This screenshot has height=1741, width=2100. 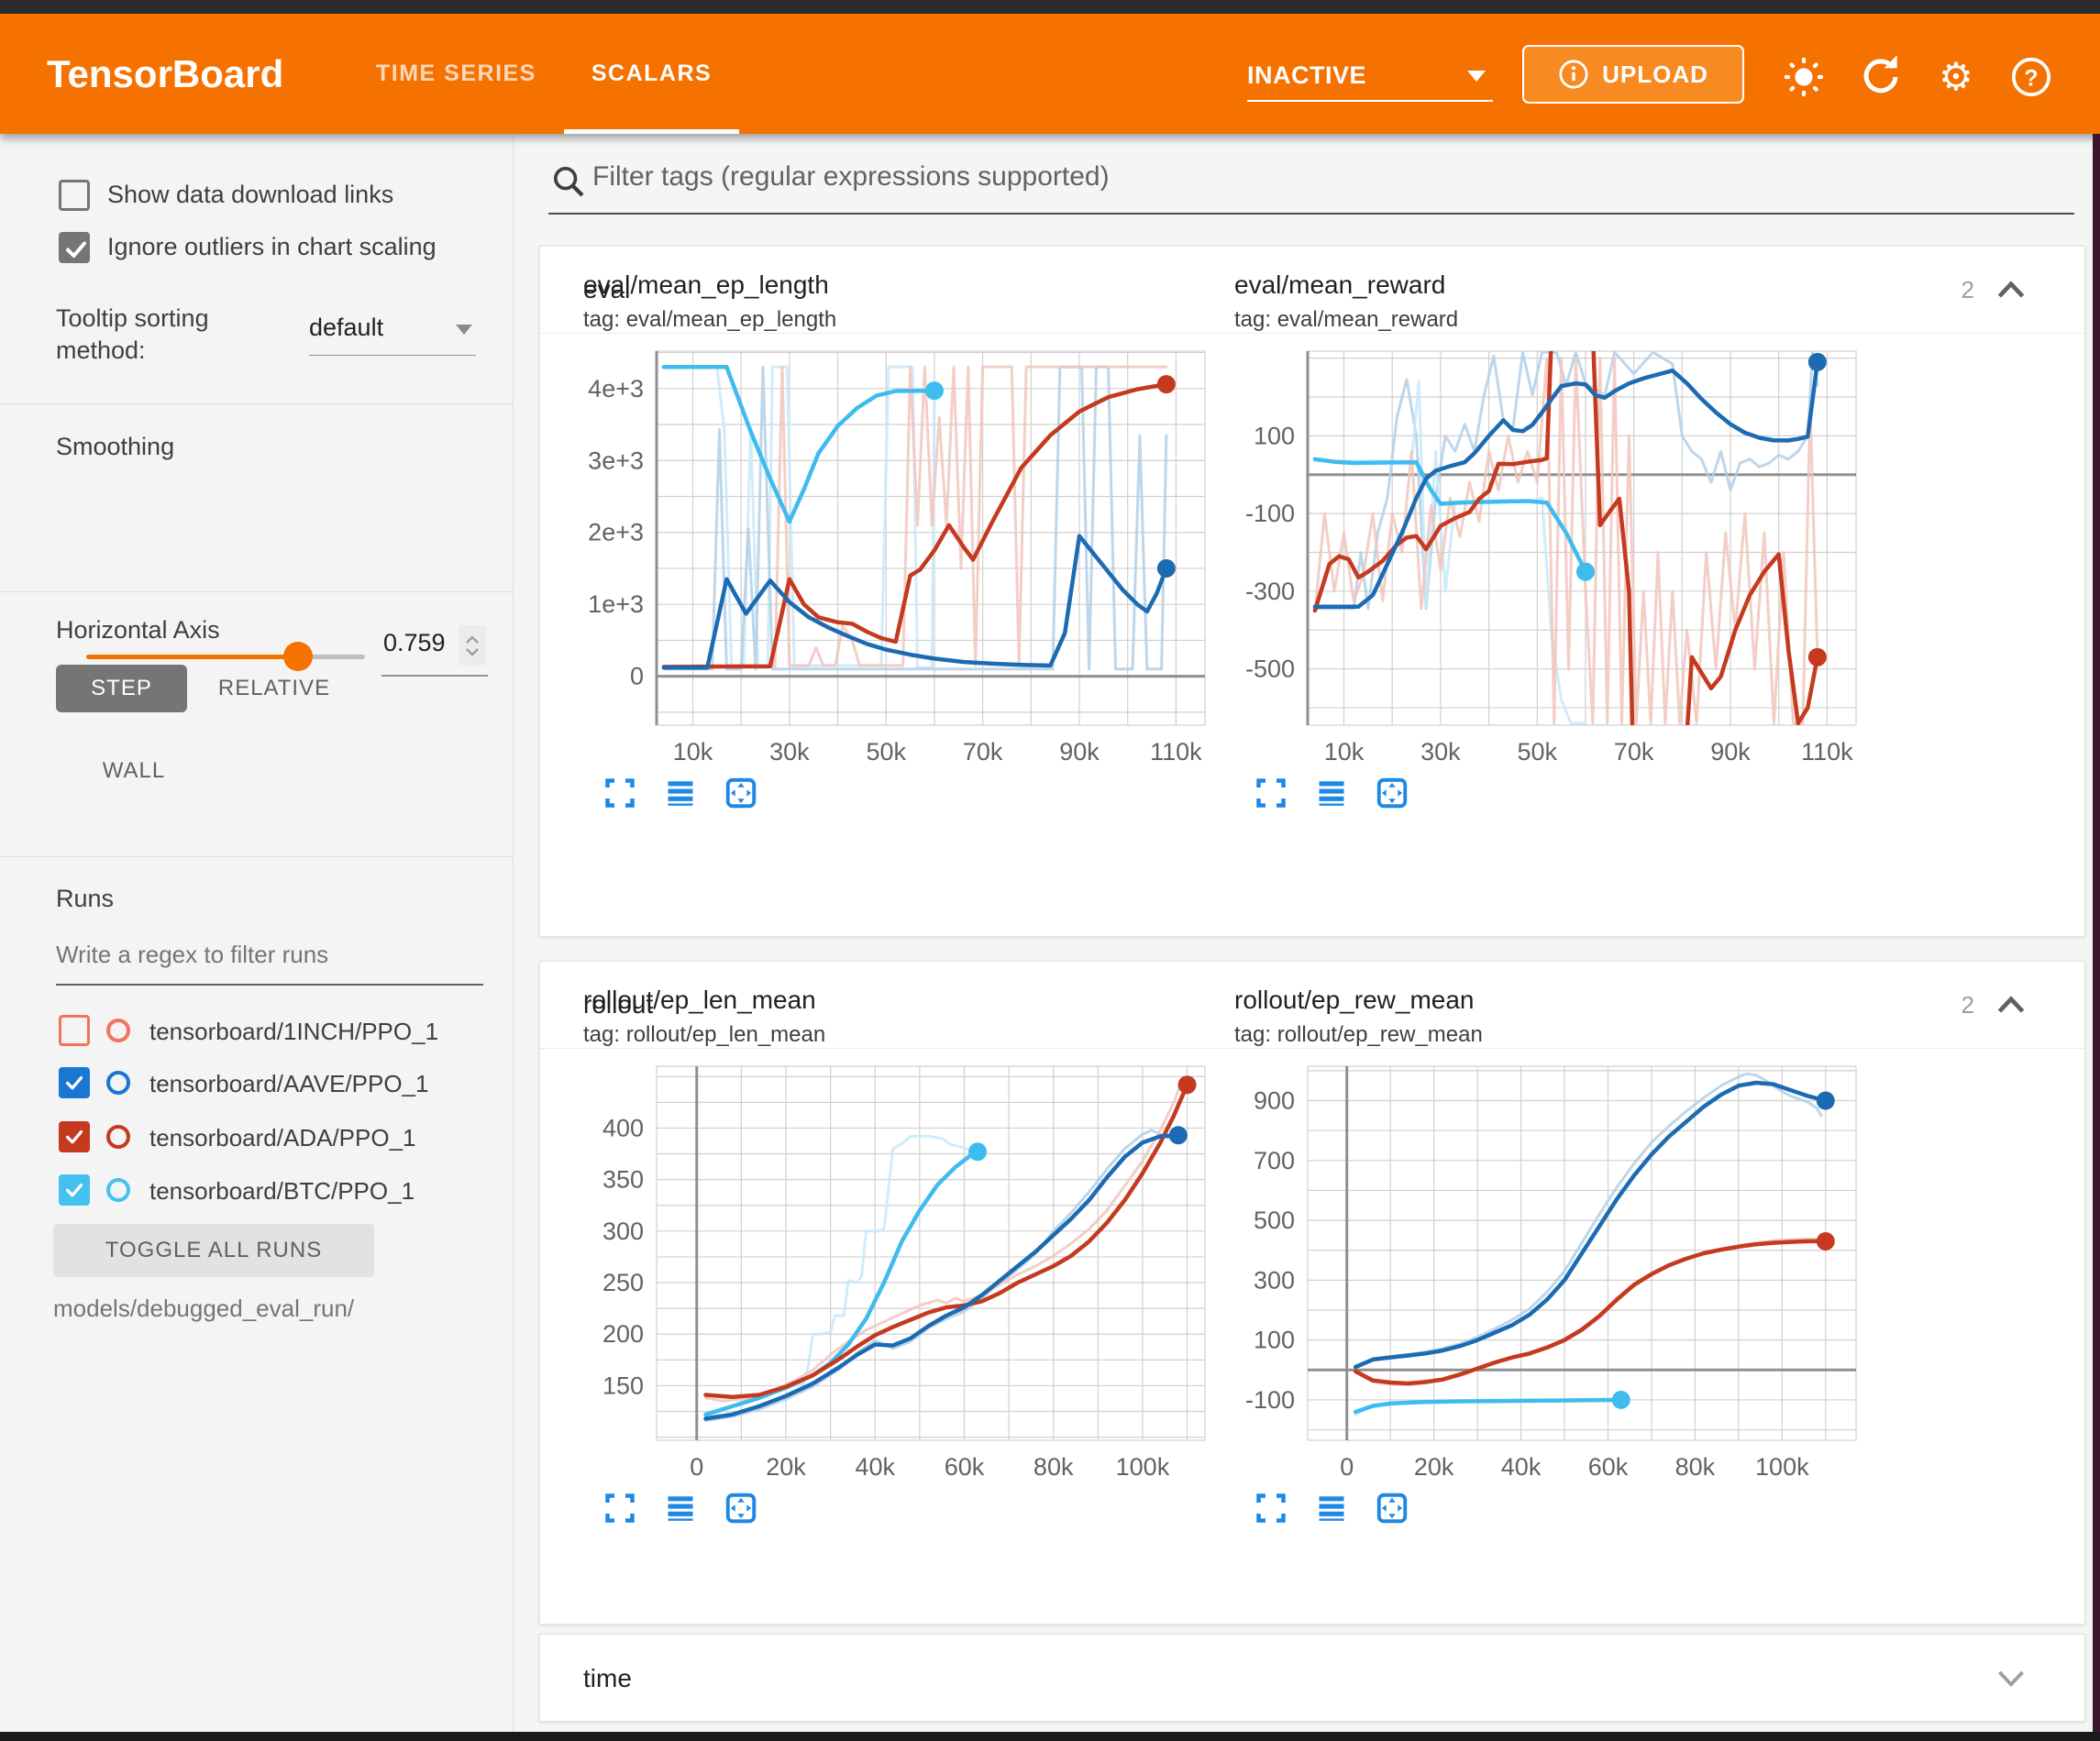 What do you see at coordinates (297, 656) in the screenshot?
I see `smoothing-slider-thumb` at bounding box center [297, 656].